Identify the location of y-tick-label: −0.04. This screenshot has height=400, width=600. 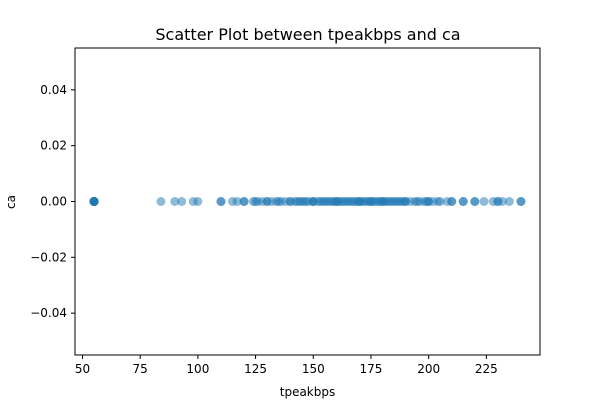
(48, 313).